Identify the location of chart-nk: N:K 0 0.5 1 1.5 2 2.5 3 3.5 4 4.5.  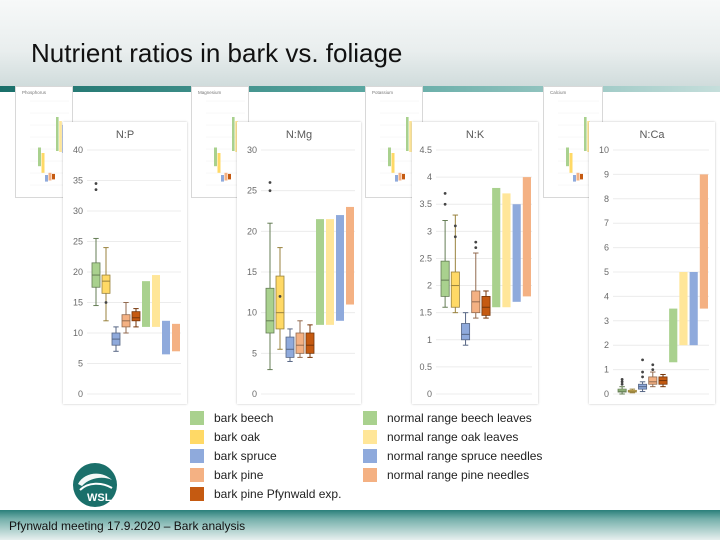
(475, 264).